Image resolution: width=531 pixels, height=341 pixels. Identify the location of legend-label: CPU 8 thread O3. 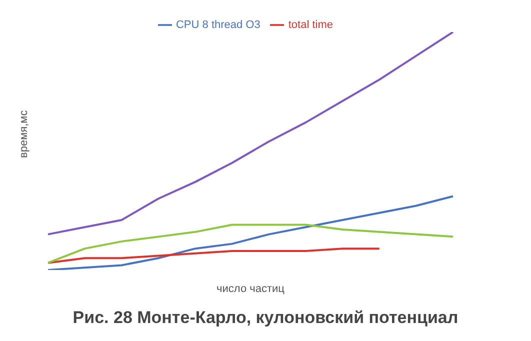
(218, 24).